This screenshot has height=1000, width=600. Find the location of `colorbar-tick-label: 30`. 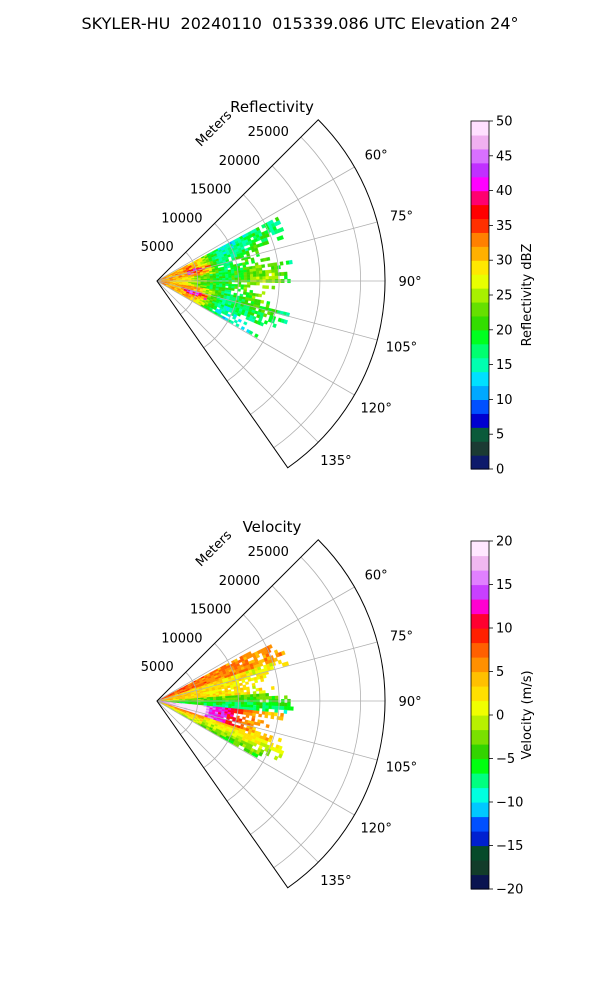

colorbar-tick-label: 30 is located at coordinates (504, 261).